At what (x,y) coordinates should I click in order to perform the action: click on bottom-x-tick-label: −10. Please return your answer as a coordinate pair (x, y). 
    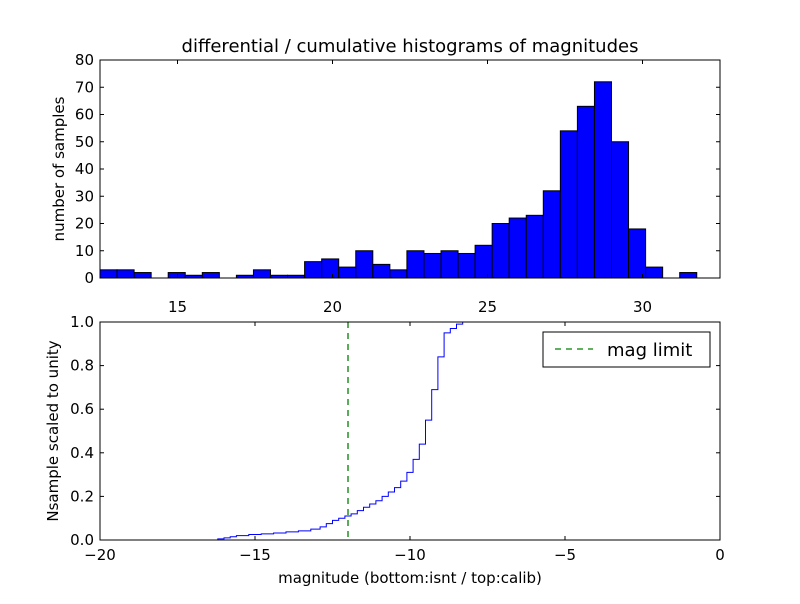
    Looking at the image, I should click on (410, 555).